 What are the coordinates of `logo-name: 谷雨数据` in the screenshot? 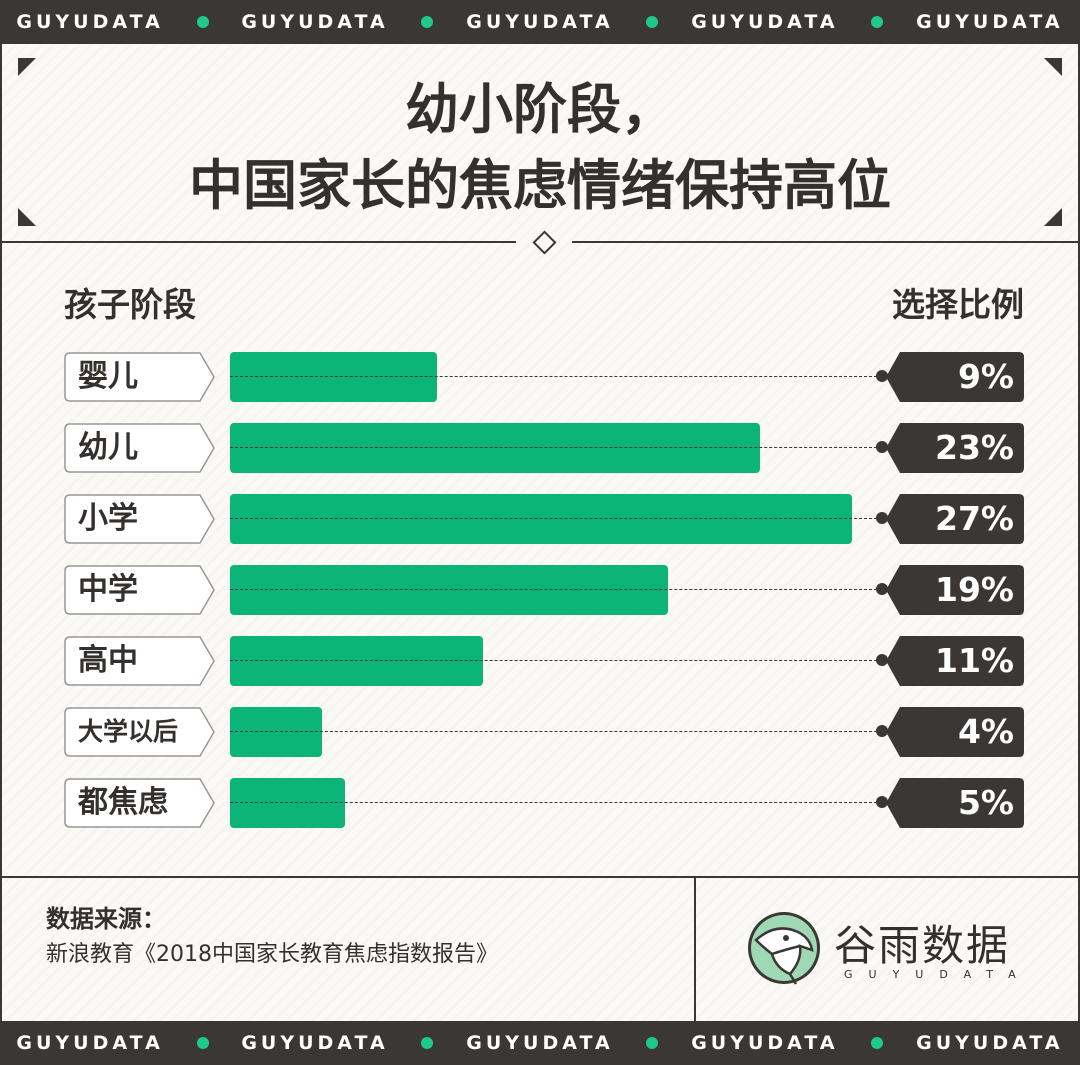 It's located at (922, 945).